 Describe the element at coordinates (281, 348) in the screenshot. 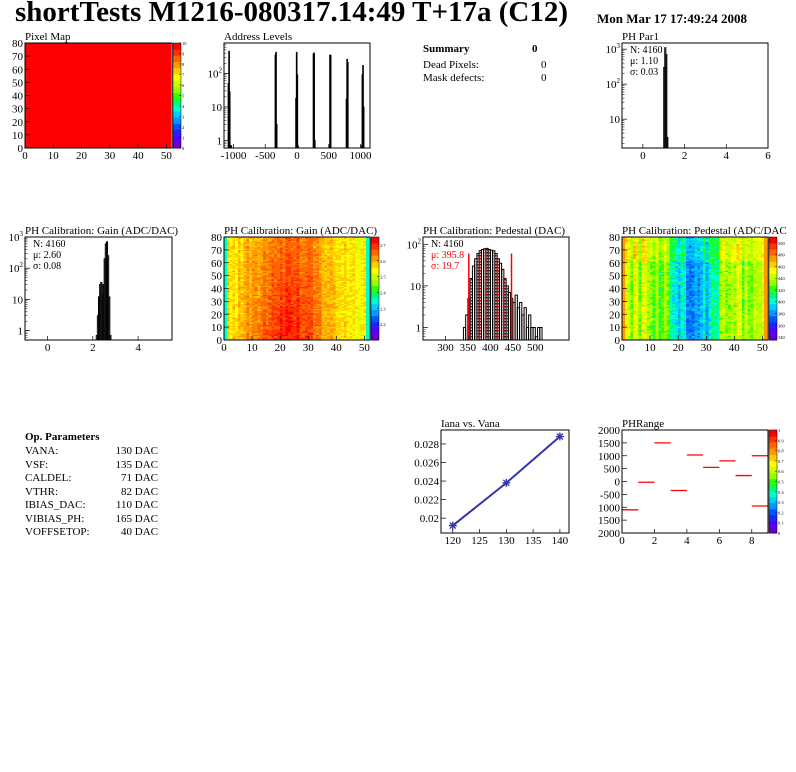

I see `x-tick-label: 20` at that location.